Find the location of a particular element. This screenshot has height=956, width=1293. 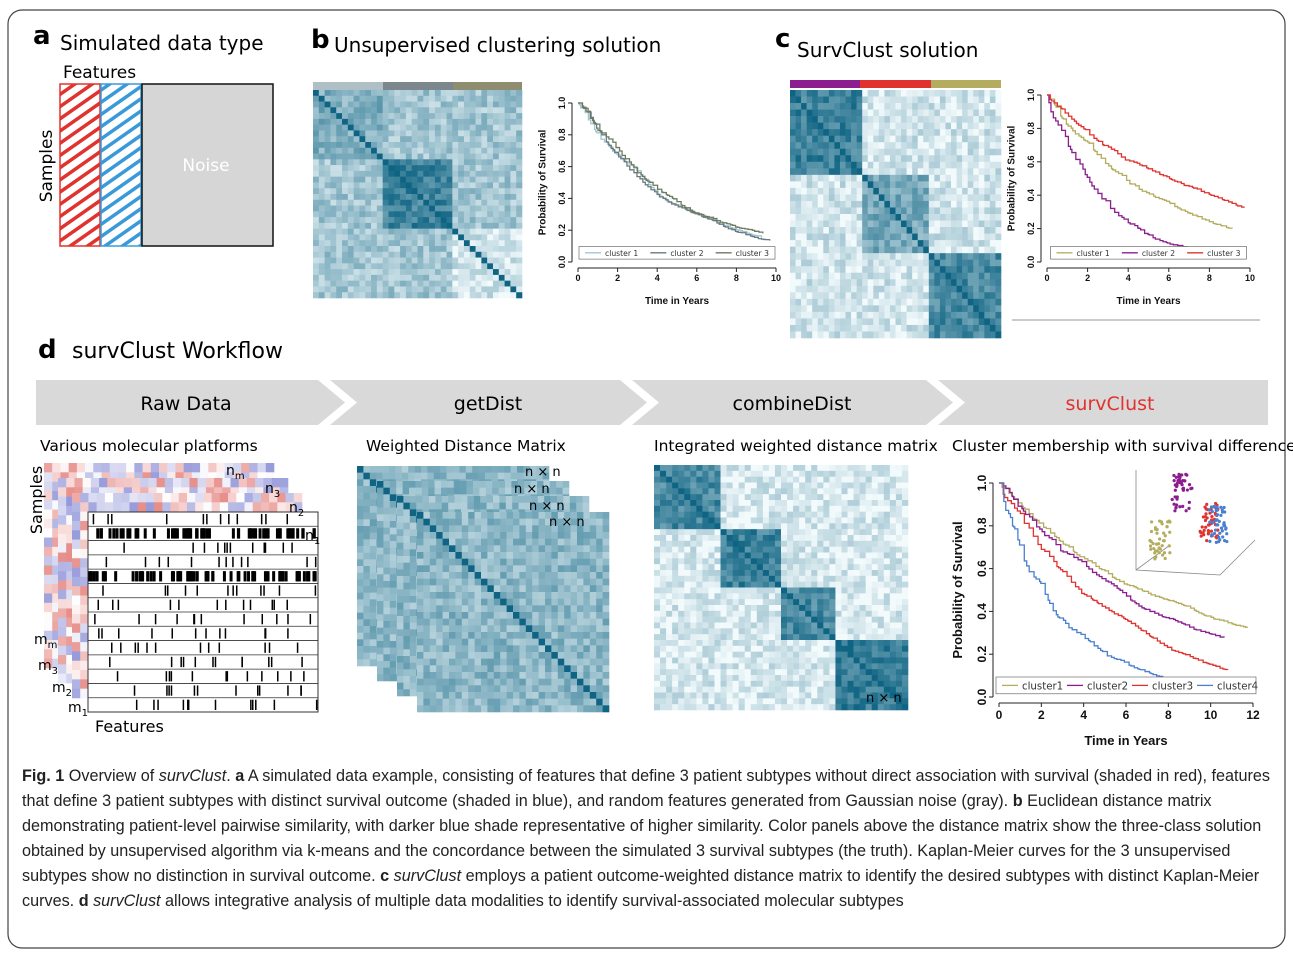

panel-letter: c is located at coordinates (782, 39).